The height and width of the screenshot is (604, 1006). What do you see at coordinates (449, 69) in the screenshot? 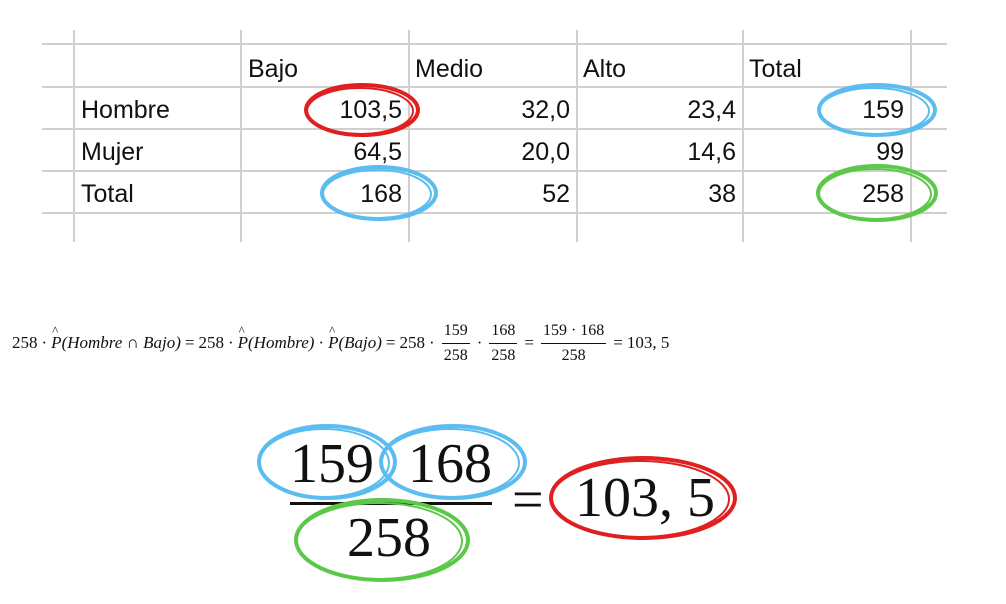
I see `header-medio: Medio` at bounding box center [449, 69].